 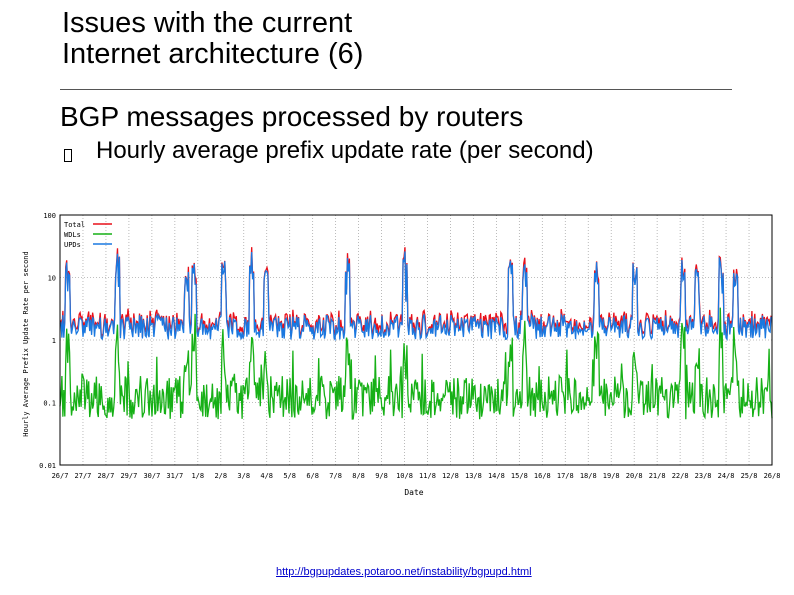 I want to click on x-tick-label: 26/8, so click(x=772, y=476).